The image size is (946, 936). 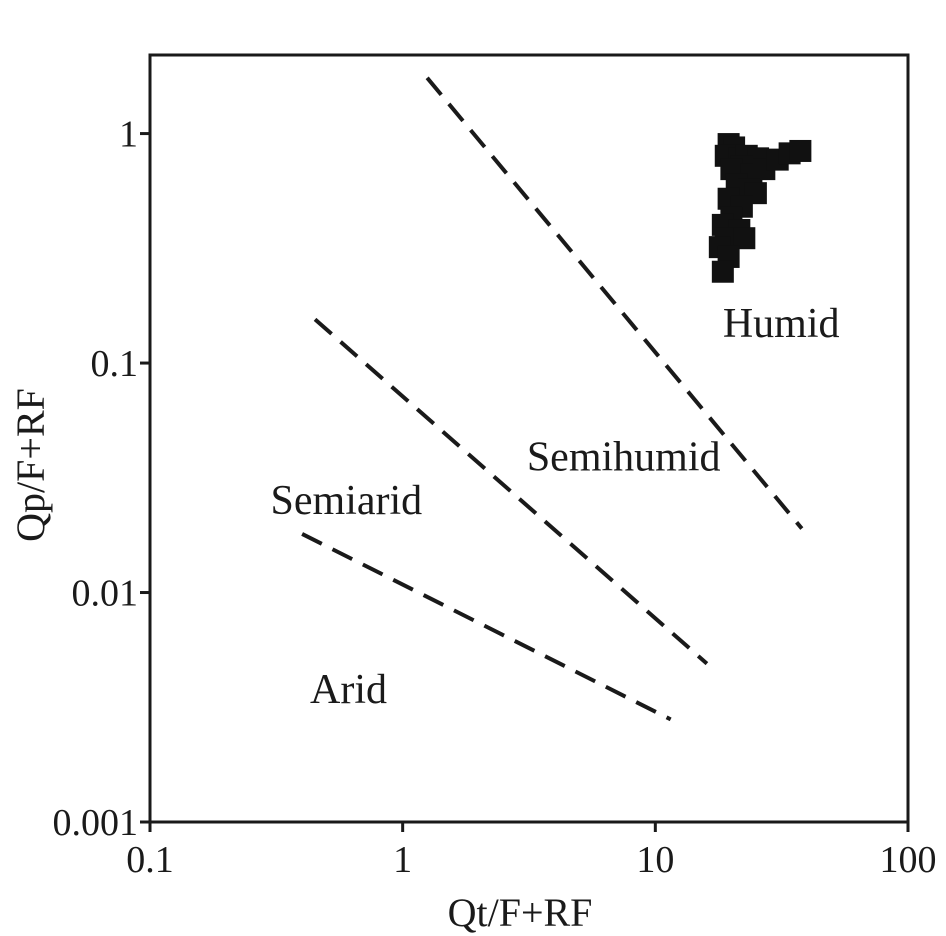 I want to click on region-label-humid: Humid, so click(x=781, y=324).